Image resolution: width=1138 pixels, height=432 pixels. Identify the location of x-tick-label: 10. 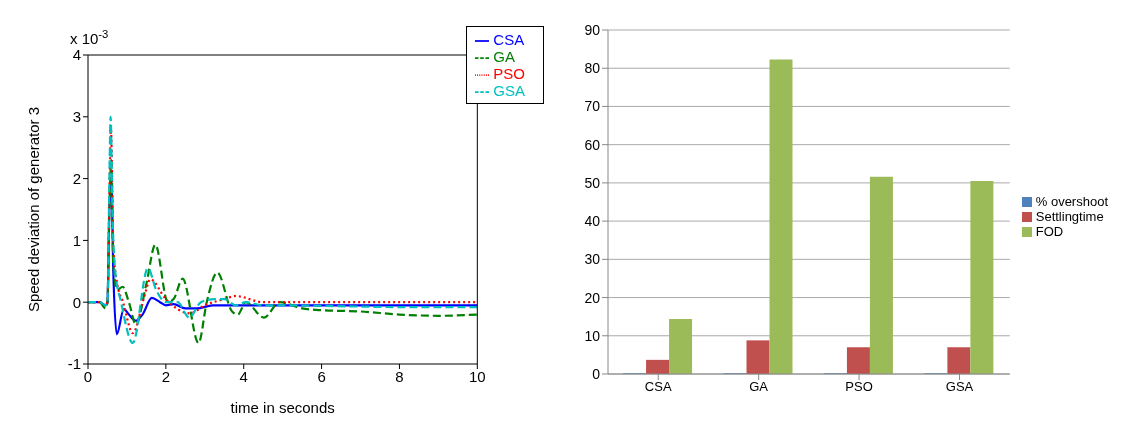
(477, 376).